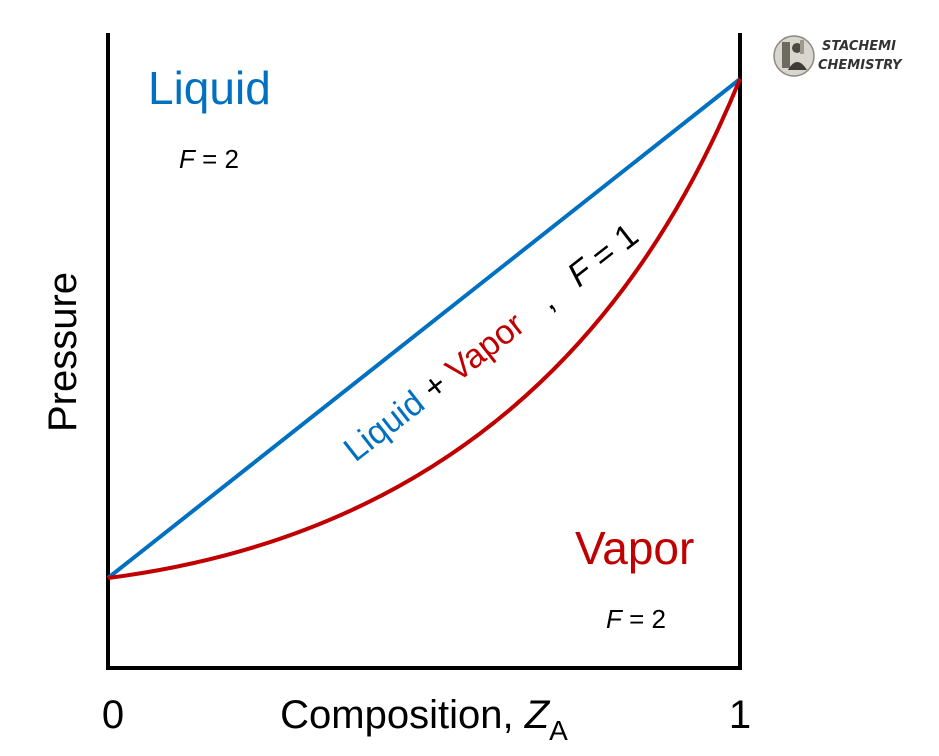 The width and height of the screenshot is (939, 756). I want to click on vapor-dof-label: F = 2, so click(636, 619).